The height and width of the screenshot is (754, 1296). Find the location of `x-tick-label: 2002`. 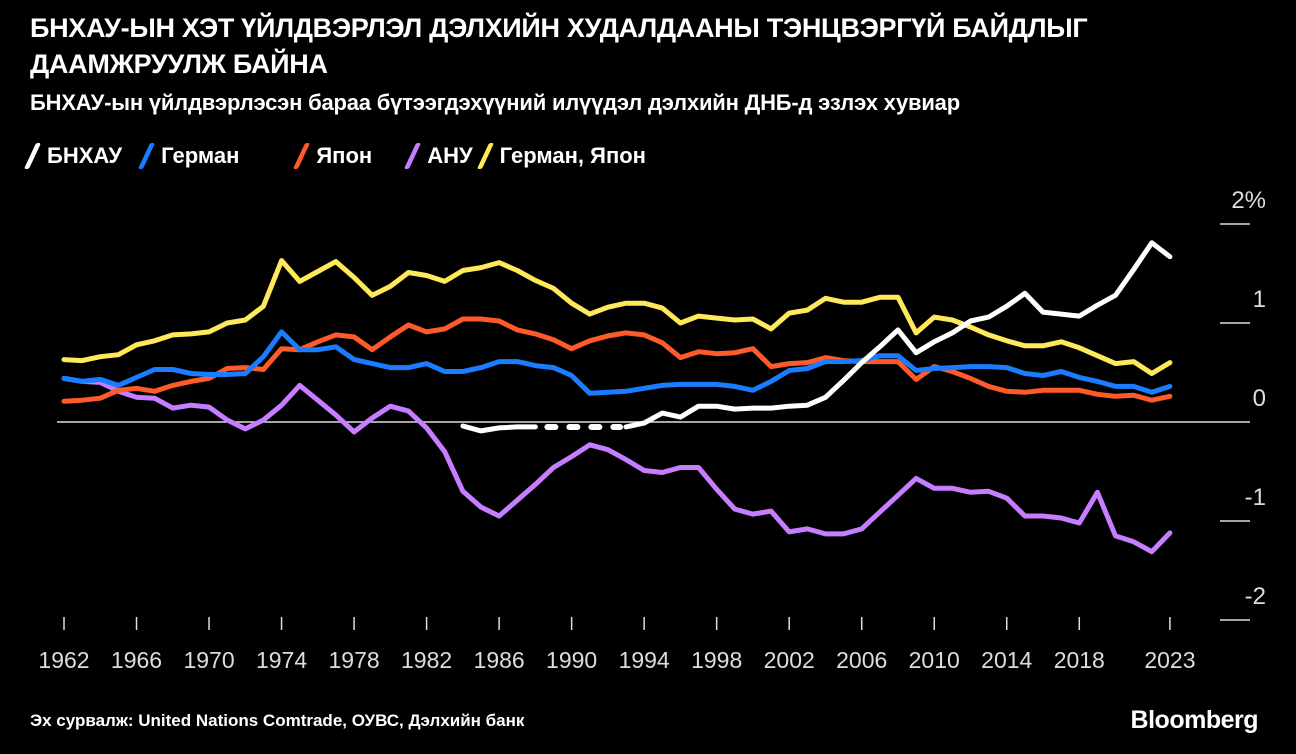

x-tick-label: 2002 is located at coordinates (789, 660).